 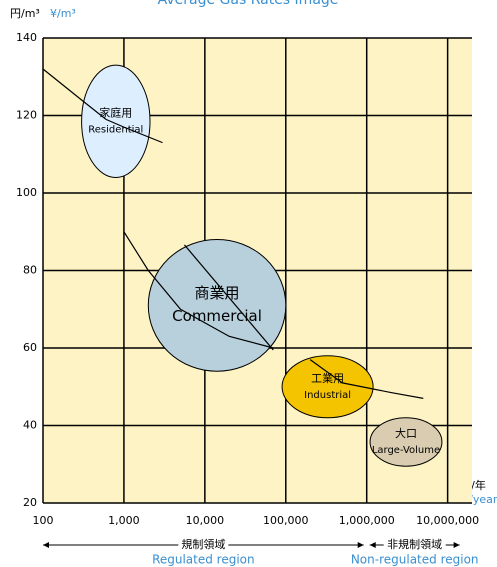 What do you see at coordinates (205, 520) in the screenshot?
I see `x-tick-label: 10,000` at bounding box center [205, 520].